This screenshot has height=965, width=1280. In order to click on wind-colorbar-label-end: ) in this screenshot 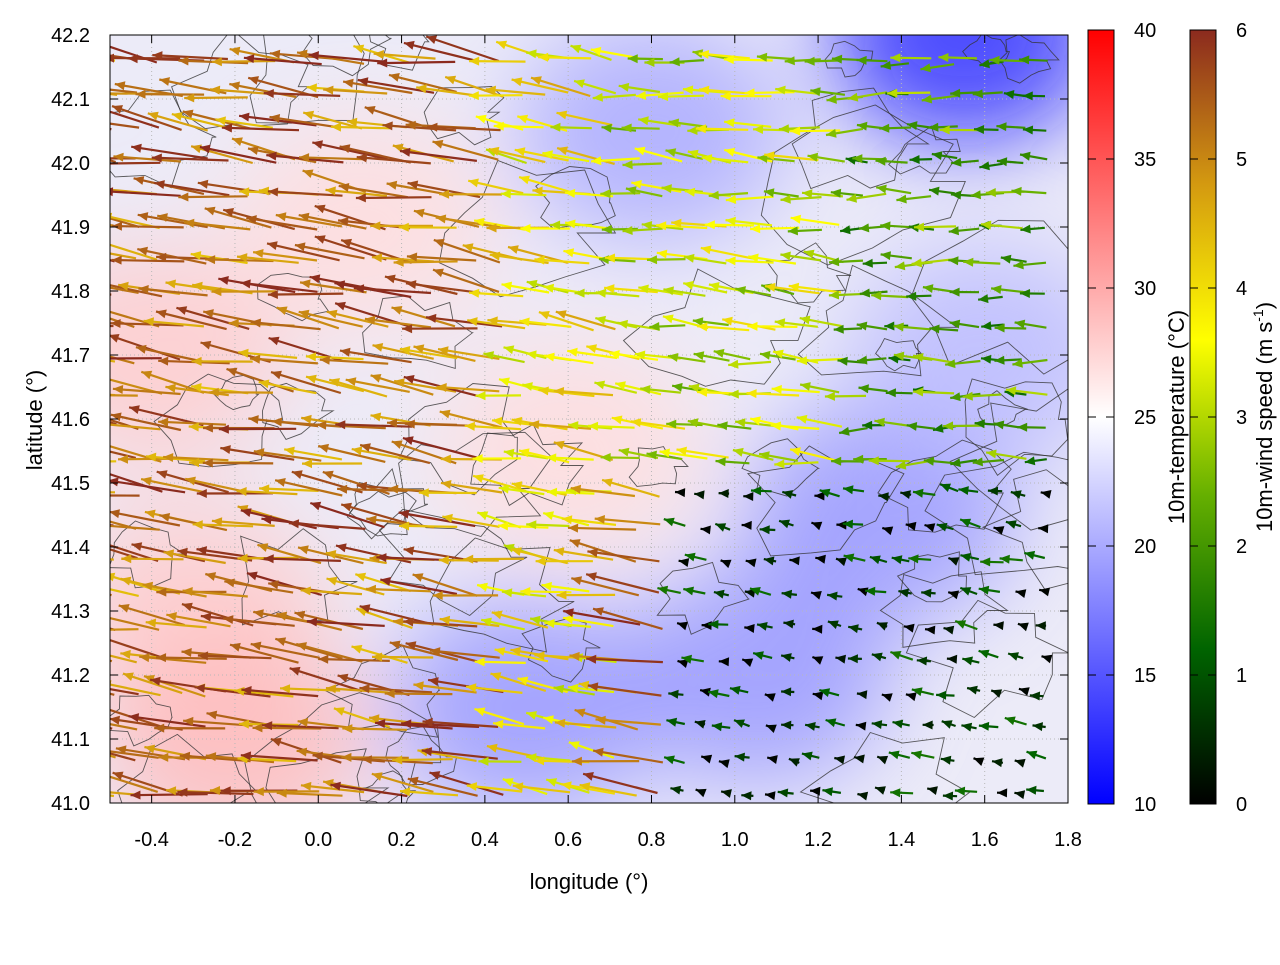, I will do `click(1264, 305)`.